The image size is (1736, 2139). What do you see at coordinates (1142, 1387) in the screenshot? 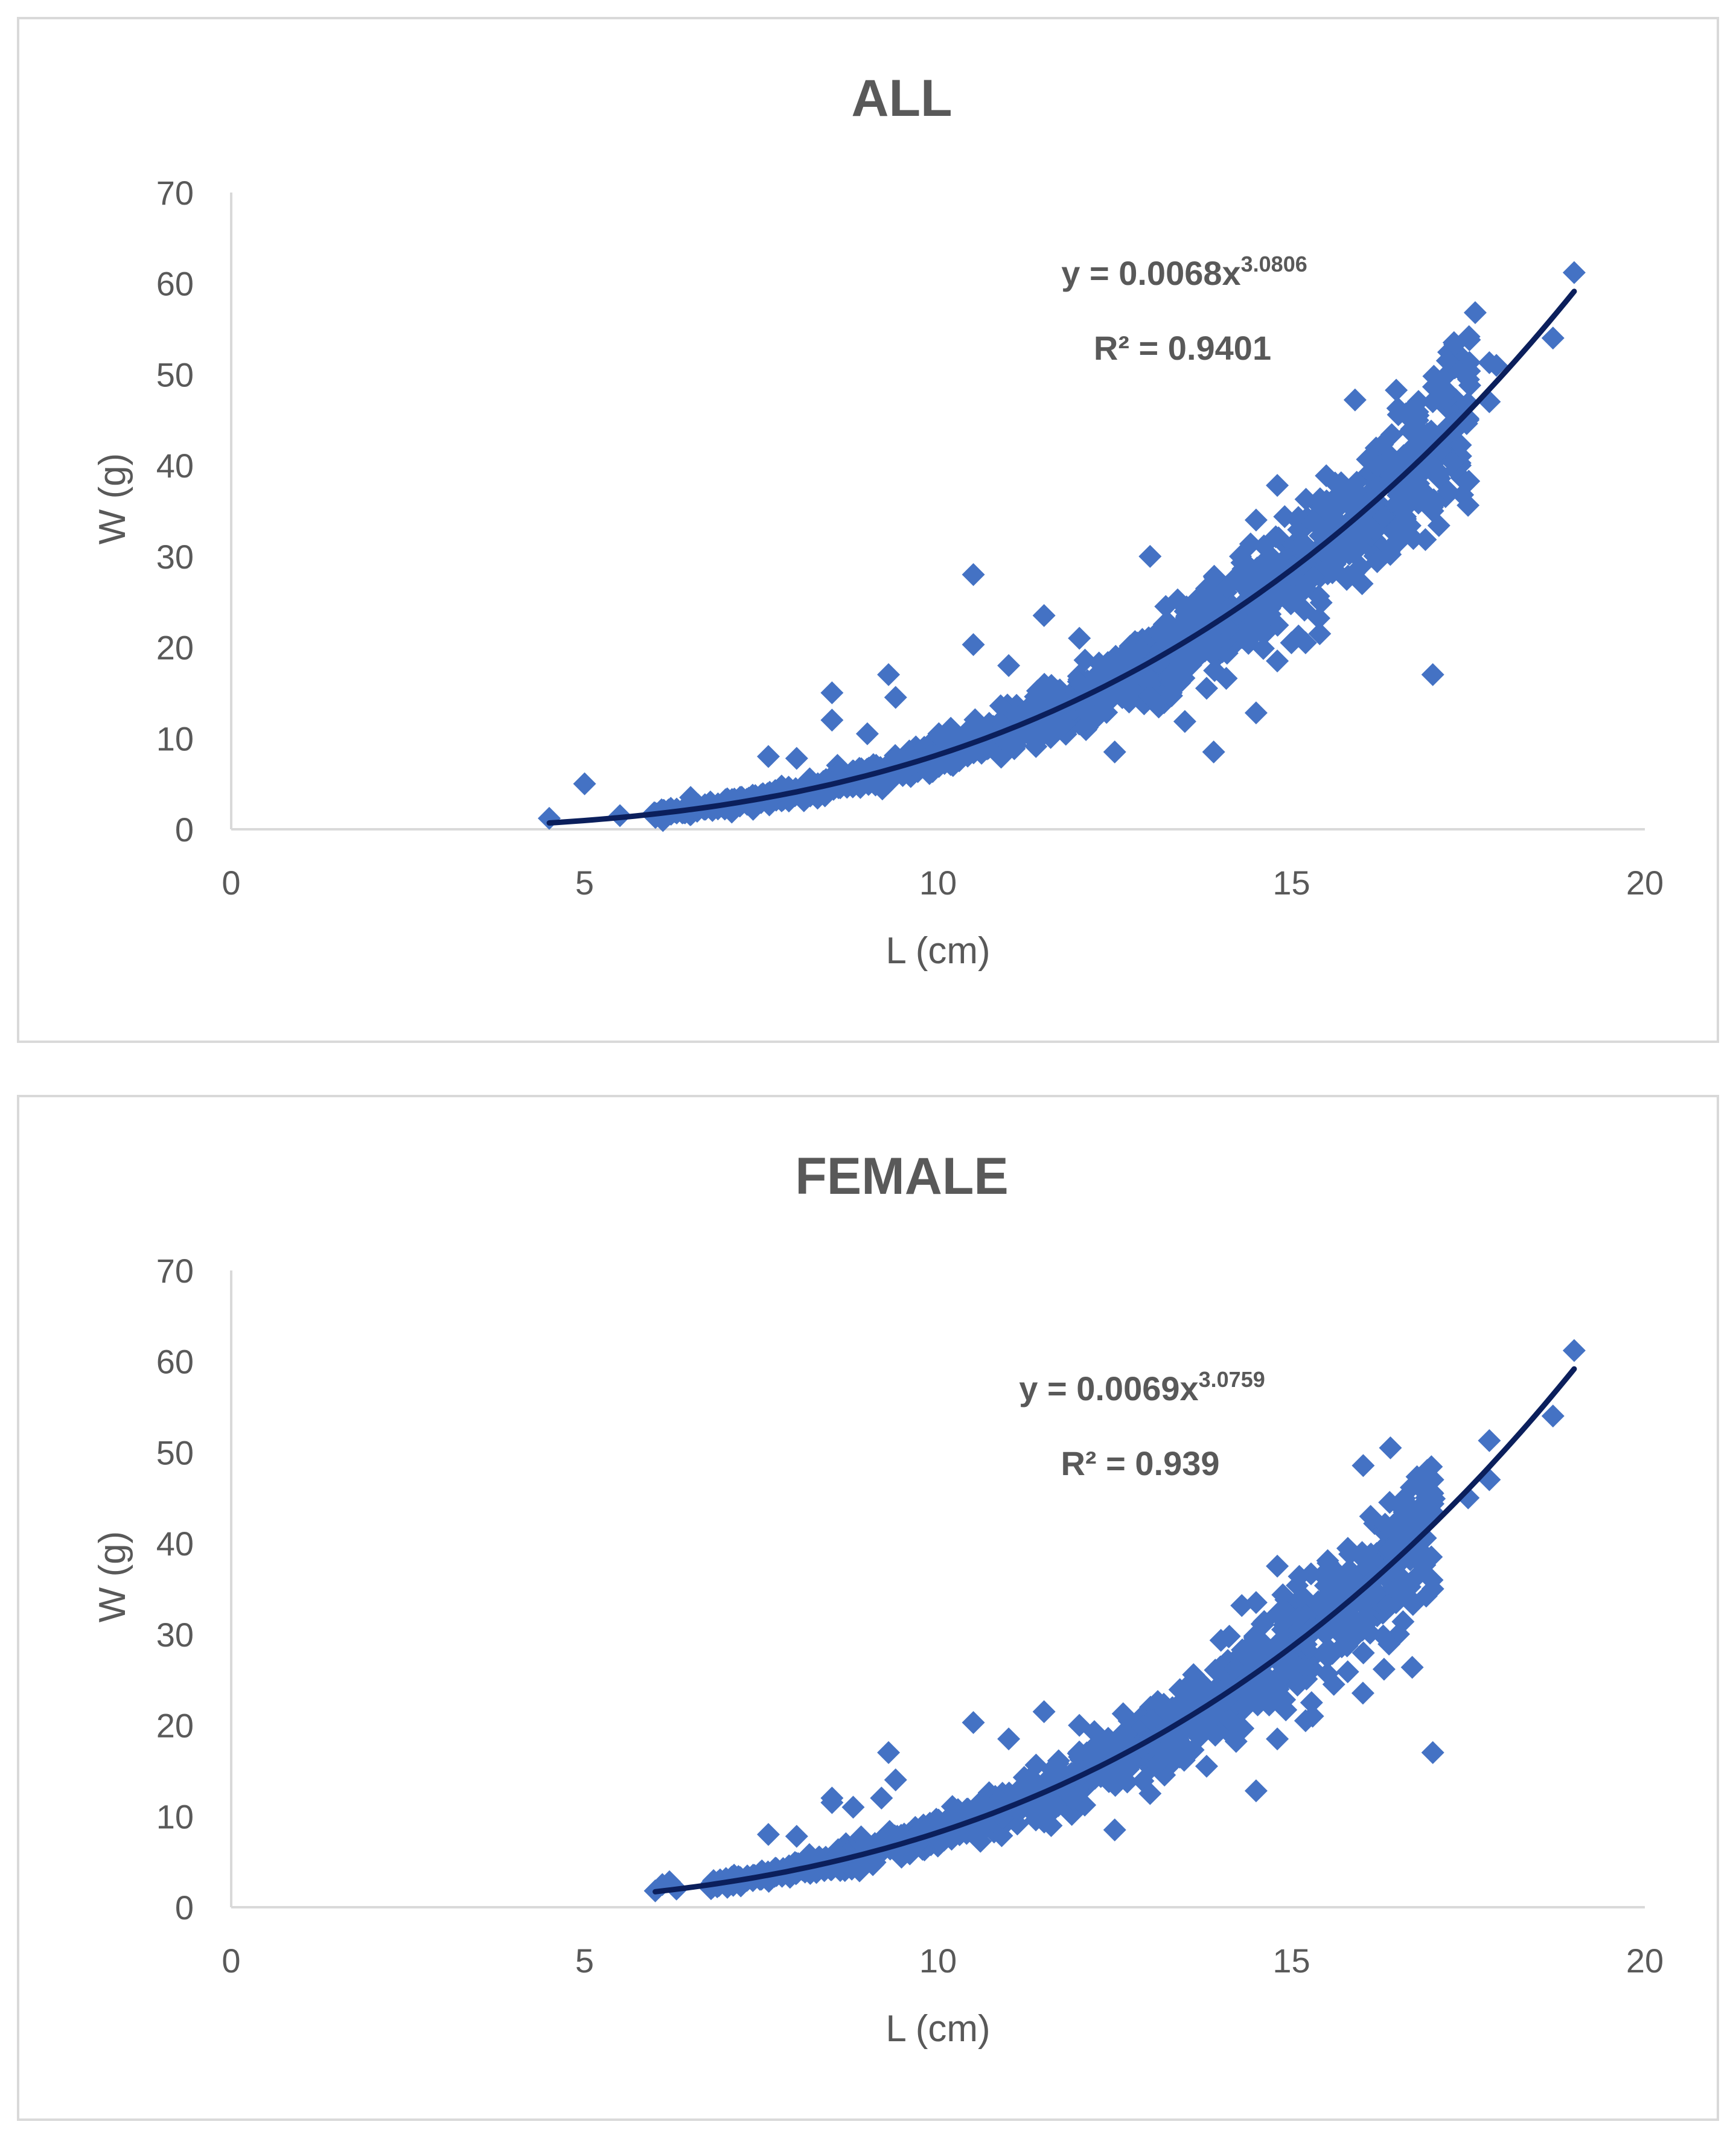
I see `trendline-equation: y = 0.0069x3.0759` at bounding box center [1142, 1387].